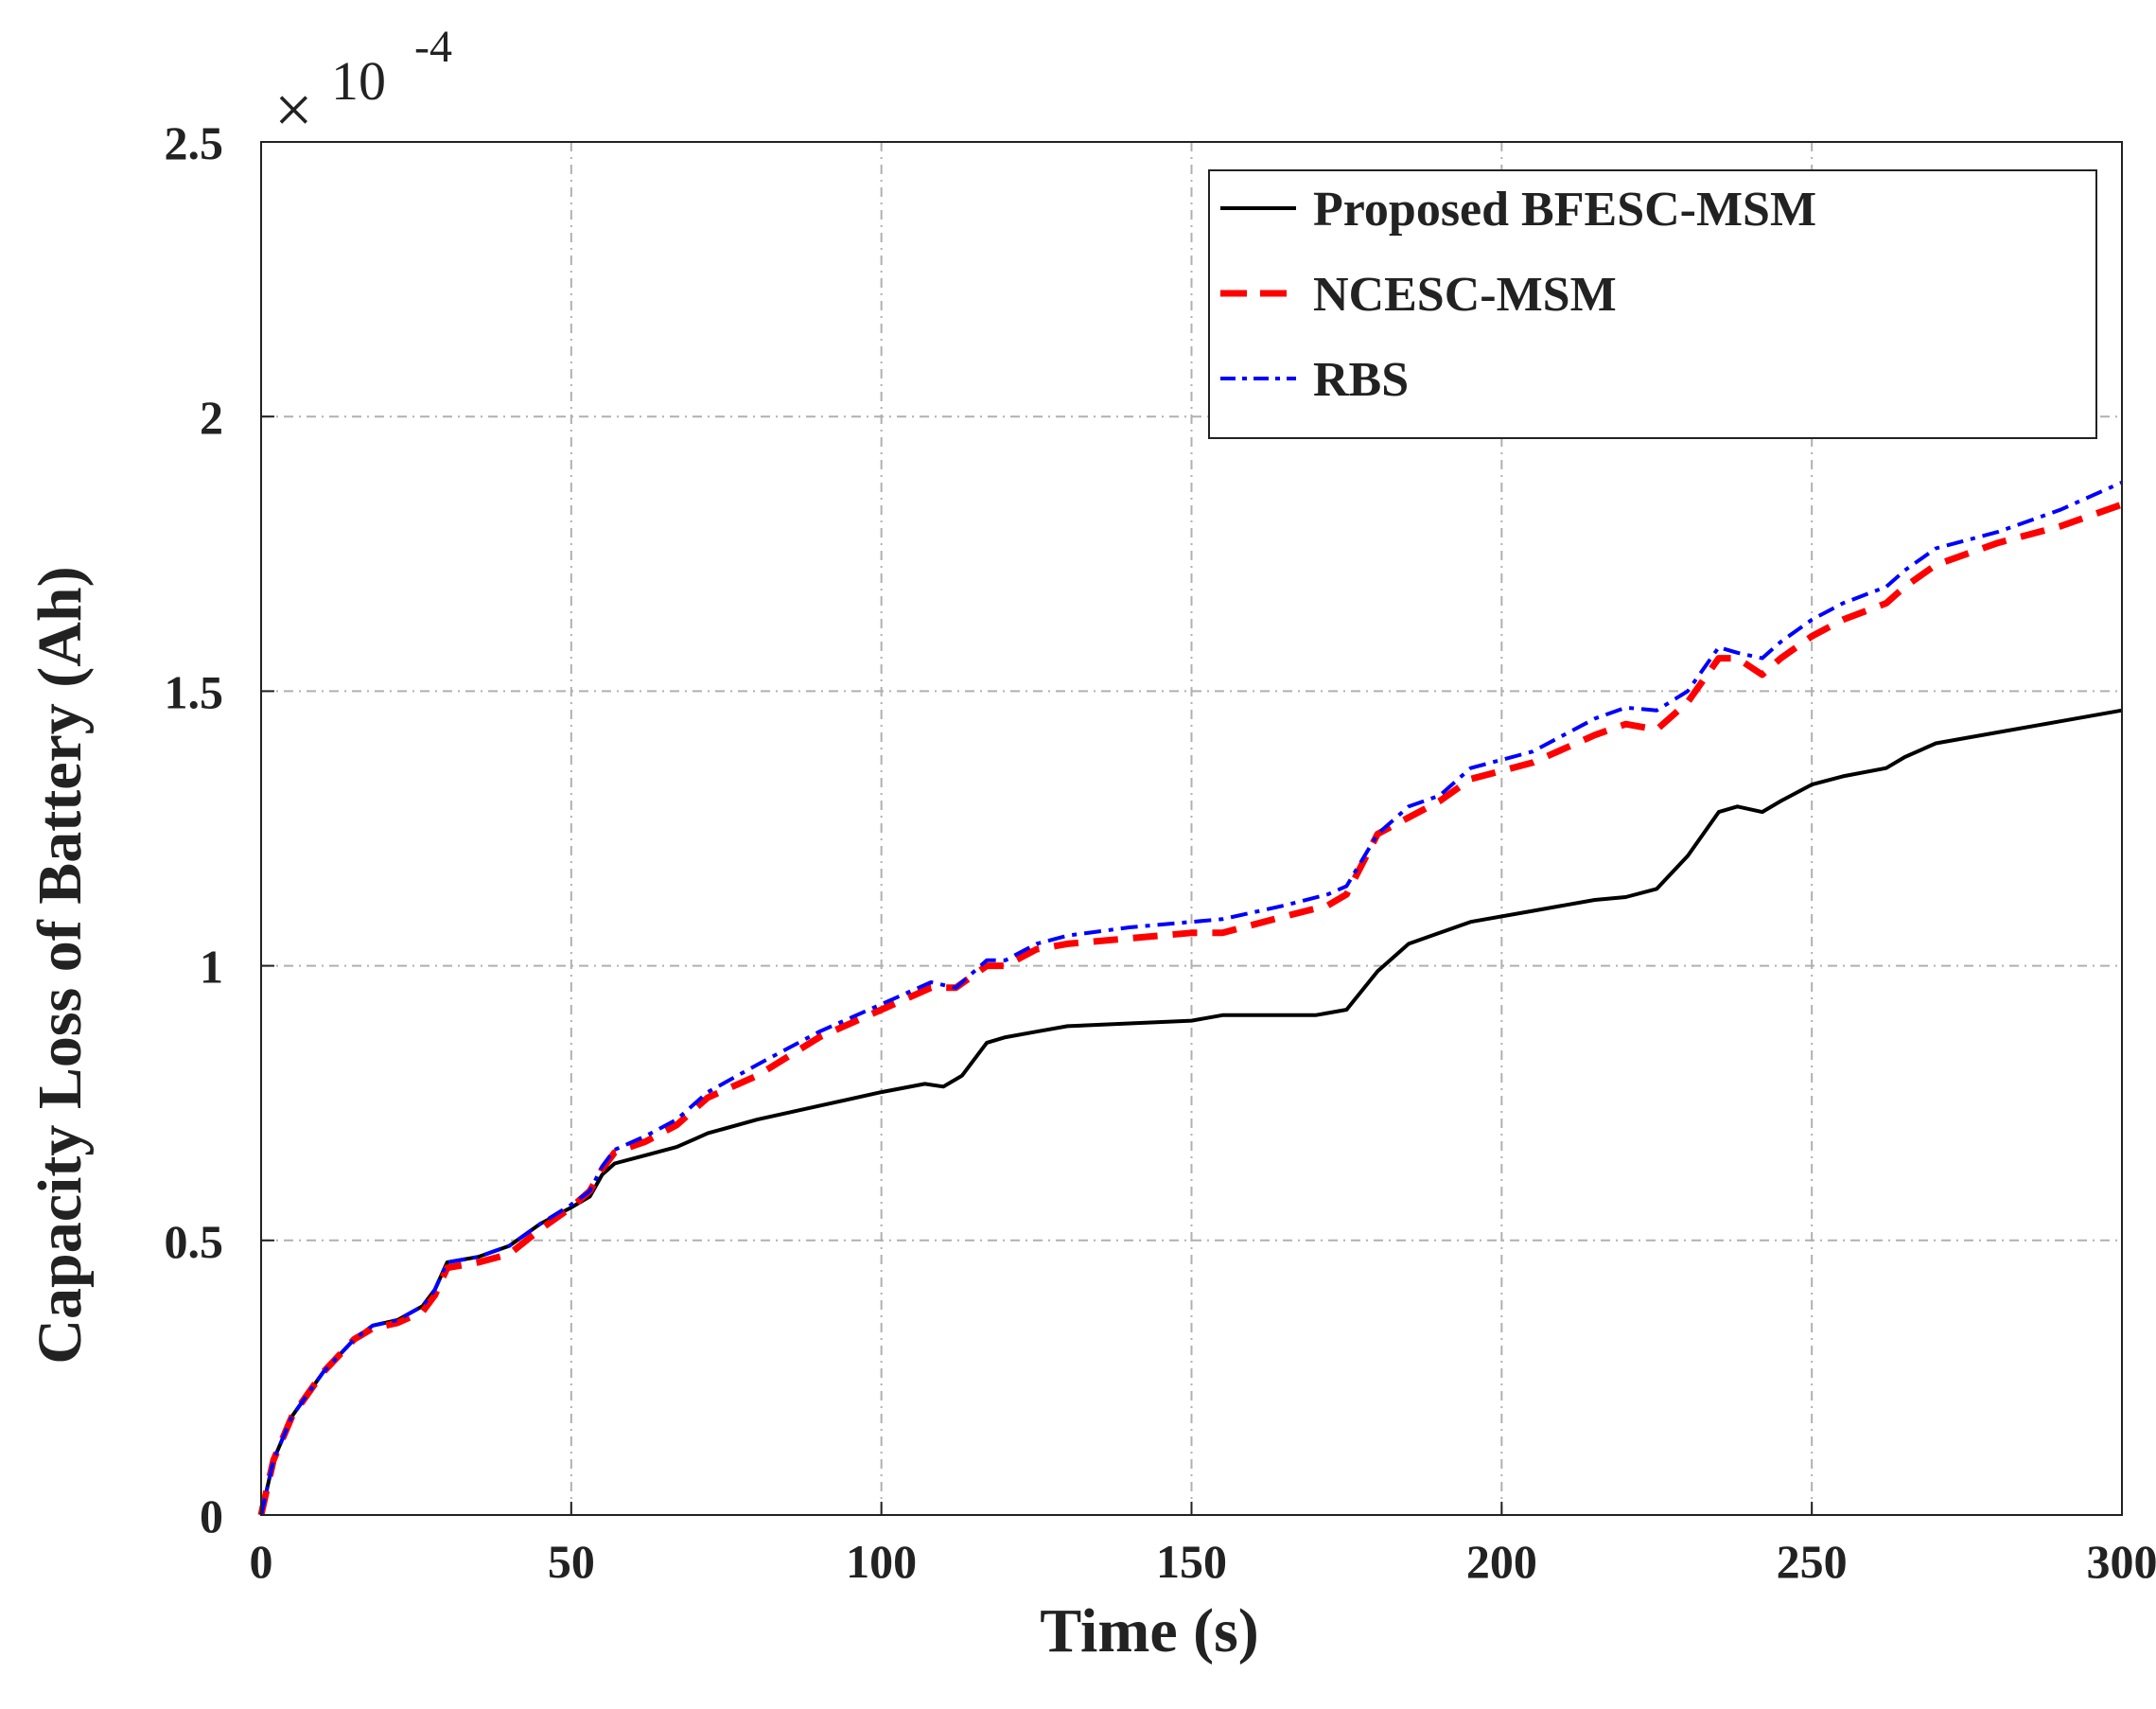  What do you see at coordinates (1361, 380) in the screenshot?
I see `legend-label: RBS` at bounding box center [1361, 380].